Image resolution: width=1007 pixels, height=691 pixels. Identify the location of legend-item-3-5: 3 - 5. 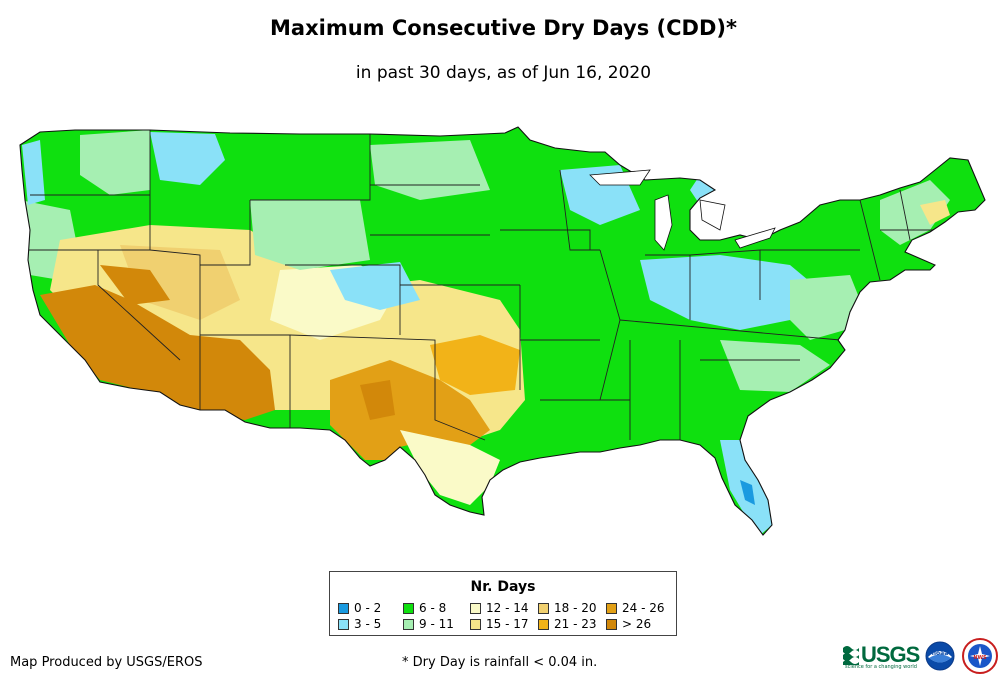
(359, 624).